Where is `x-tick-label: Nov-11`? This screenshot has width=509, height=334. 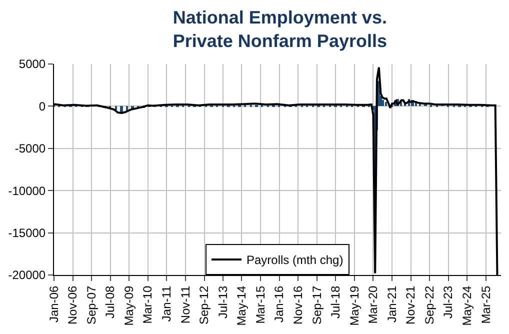 x-tick-label: Nov-11 is located at coordinates (185, 304).